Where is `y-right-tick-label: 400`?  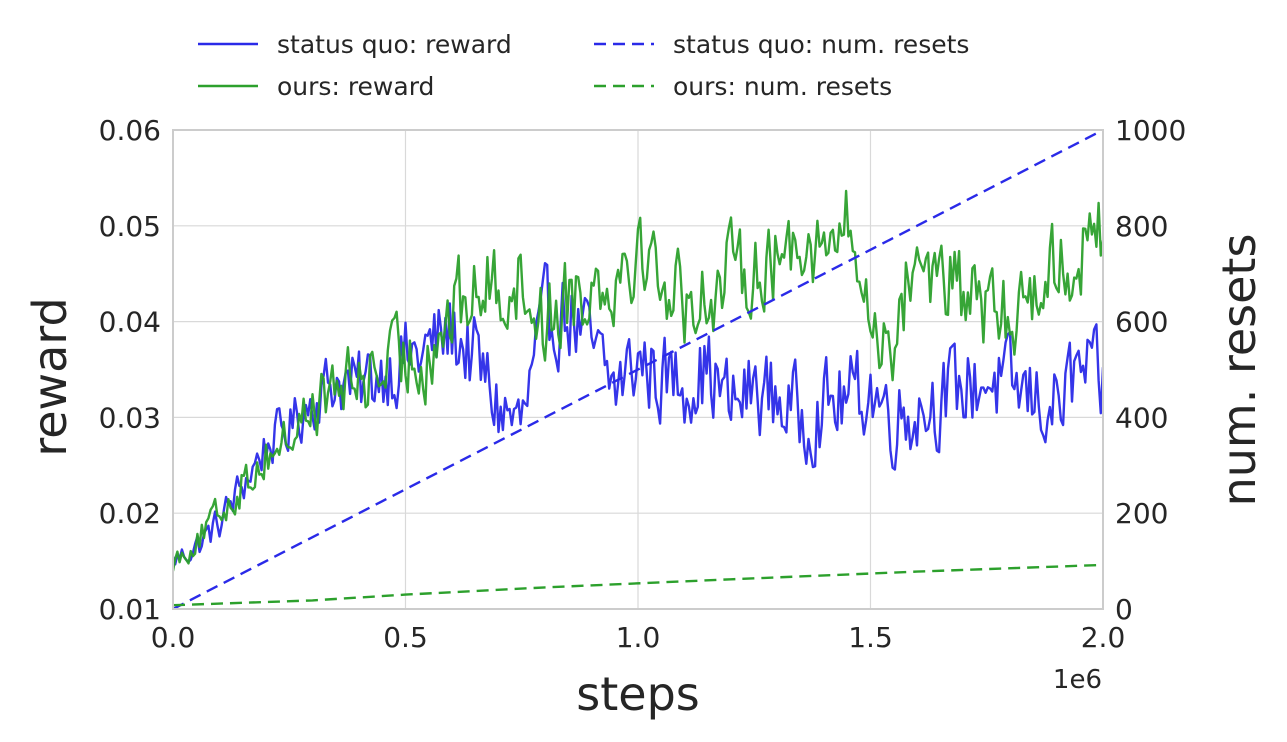 y-right-tick-label: 400 is located at coordinates (1141, 417).